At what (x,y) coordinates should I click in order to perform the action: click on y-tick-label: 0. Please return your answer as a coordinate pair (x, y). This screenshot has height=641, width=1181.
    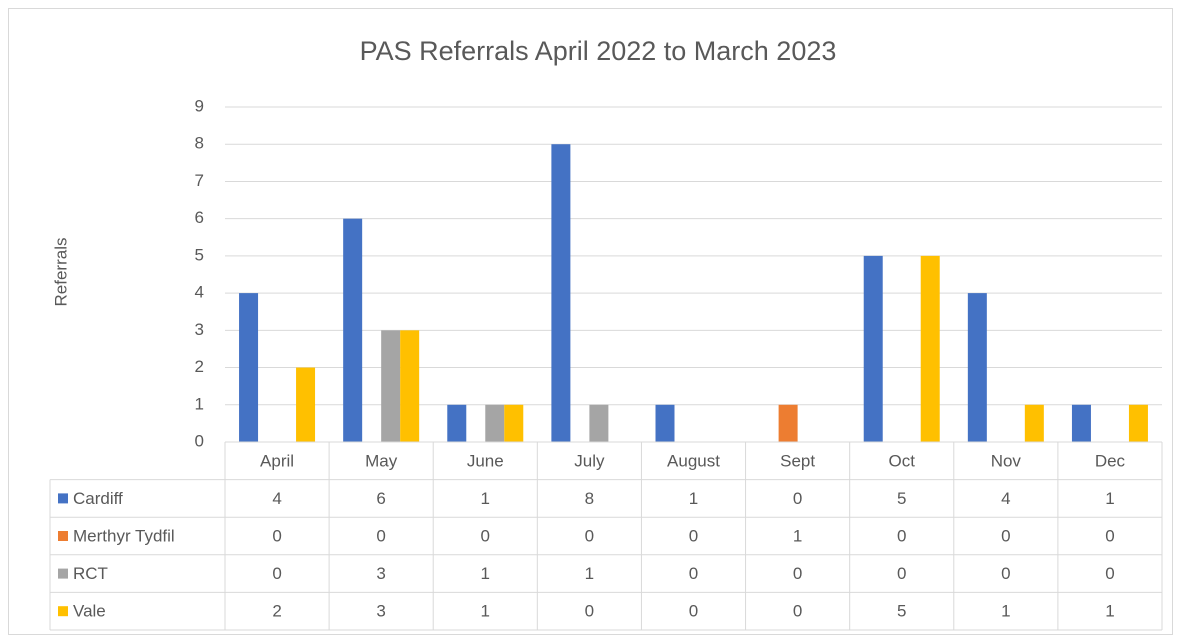
    Looking at the image, I should click on (199, 440).